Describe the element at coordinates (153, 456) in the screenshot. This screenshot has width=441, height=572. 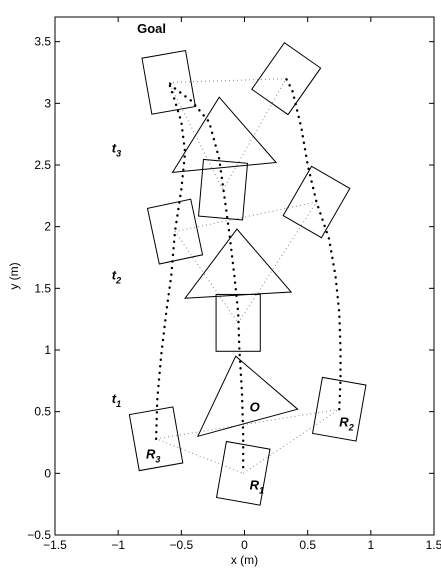
I see `annotation-r3: R3` at that location.